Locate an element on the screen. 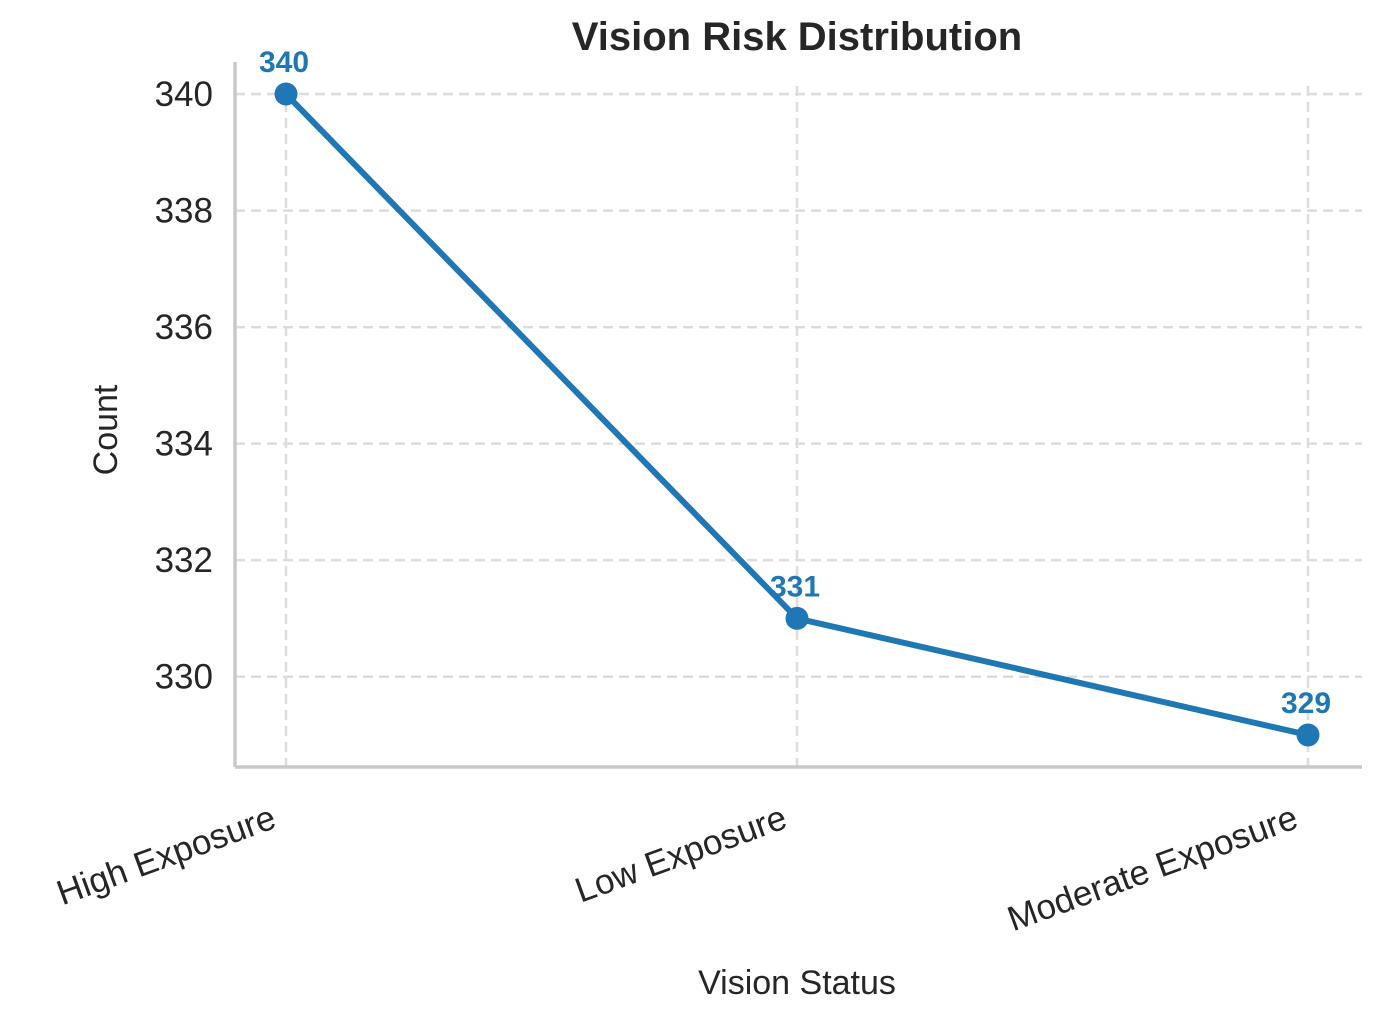  x-axis-label: Vision Status is located at coordinates (797, 983).